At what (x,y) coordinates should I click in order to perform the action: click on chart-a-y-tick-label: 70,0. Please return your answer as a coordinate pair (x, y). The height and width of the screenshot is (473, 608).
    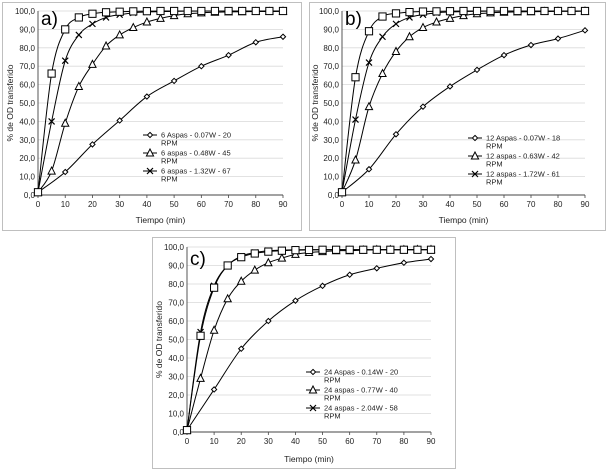
    Looking at the image, I should click on (27, 66).